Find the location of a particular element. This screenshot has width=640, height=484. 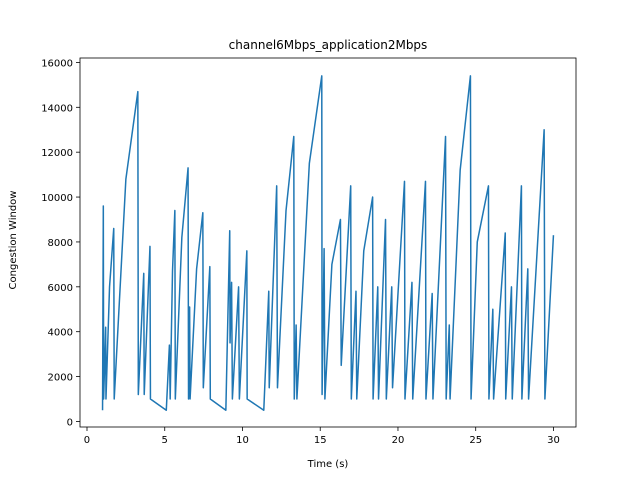

y-axis-label: Congestion Window is located at coordinates (13, 240).